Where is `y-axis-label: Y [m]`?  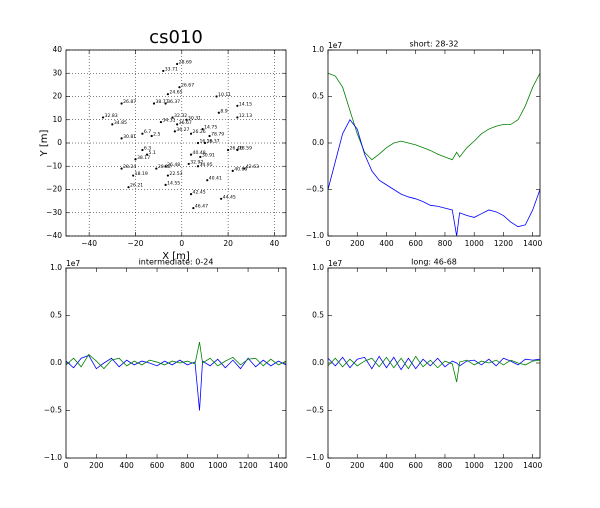
y-axis-label: Y [m] is located at coordinates (44, 143).